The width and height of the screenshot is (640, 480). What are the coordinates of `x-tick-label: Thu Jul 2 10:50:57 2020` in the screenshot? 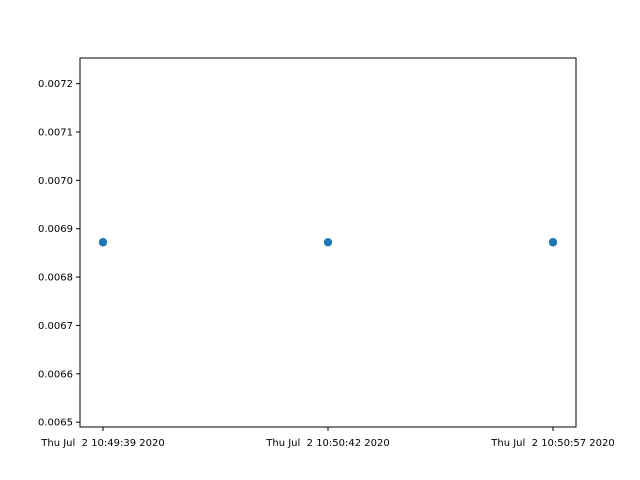 It's located at (552, 443).